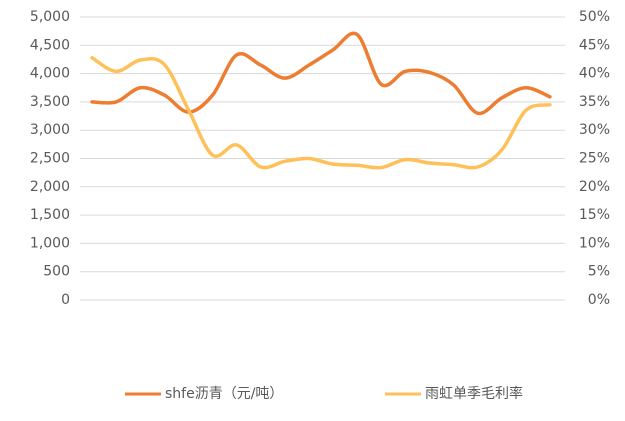 The width and height of the screenshot is (625, 421). Describe the element at coordinates (594, 102) in the screenshot. I see `y2-tick-label: 35%` at that location.